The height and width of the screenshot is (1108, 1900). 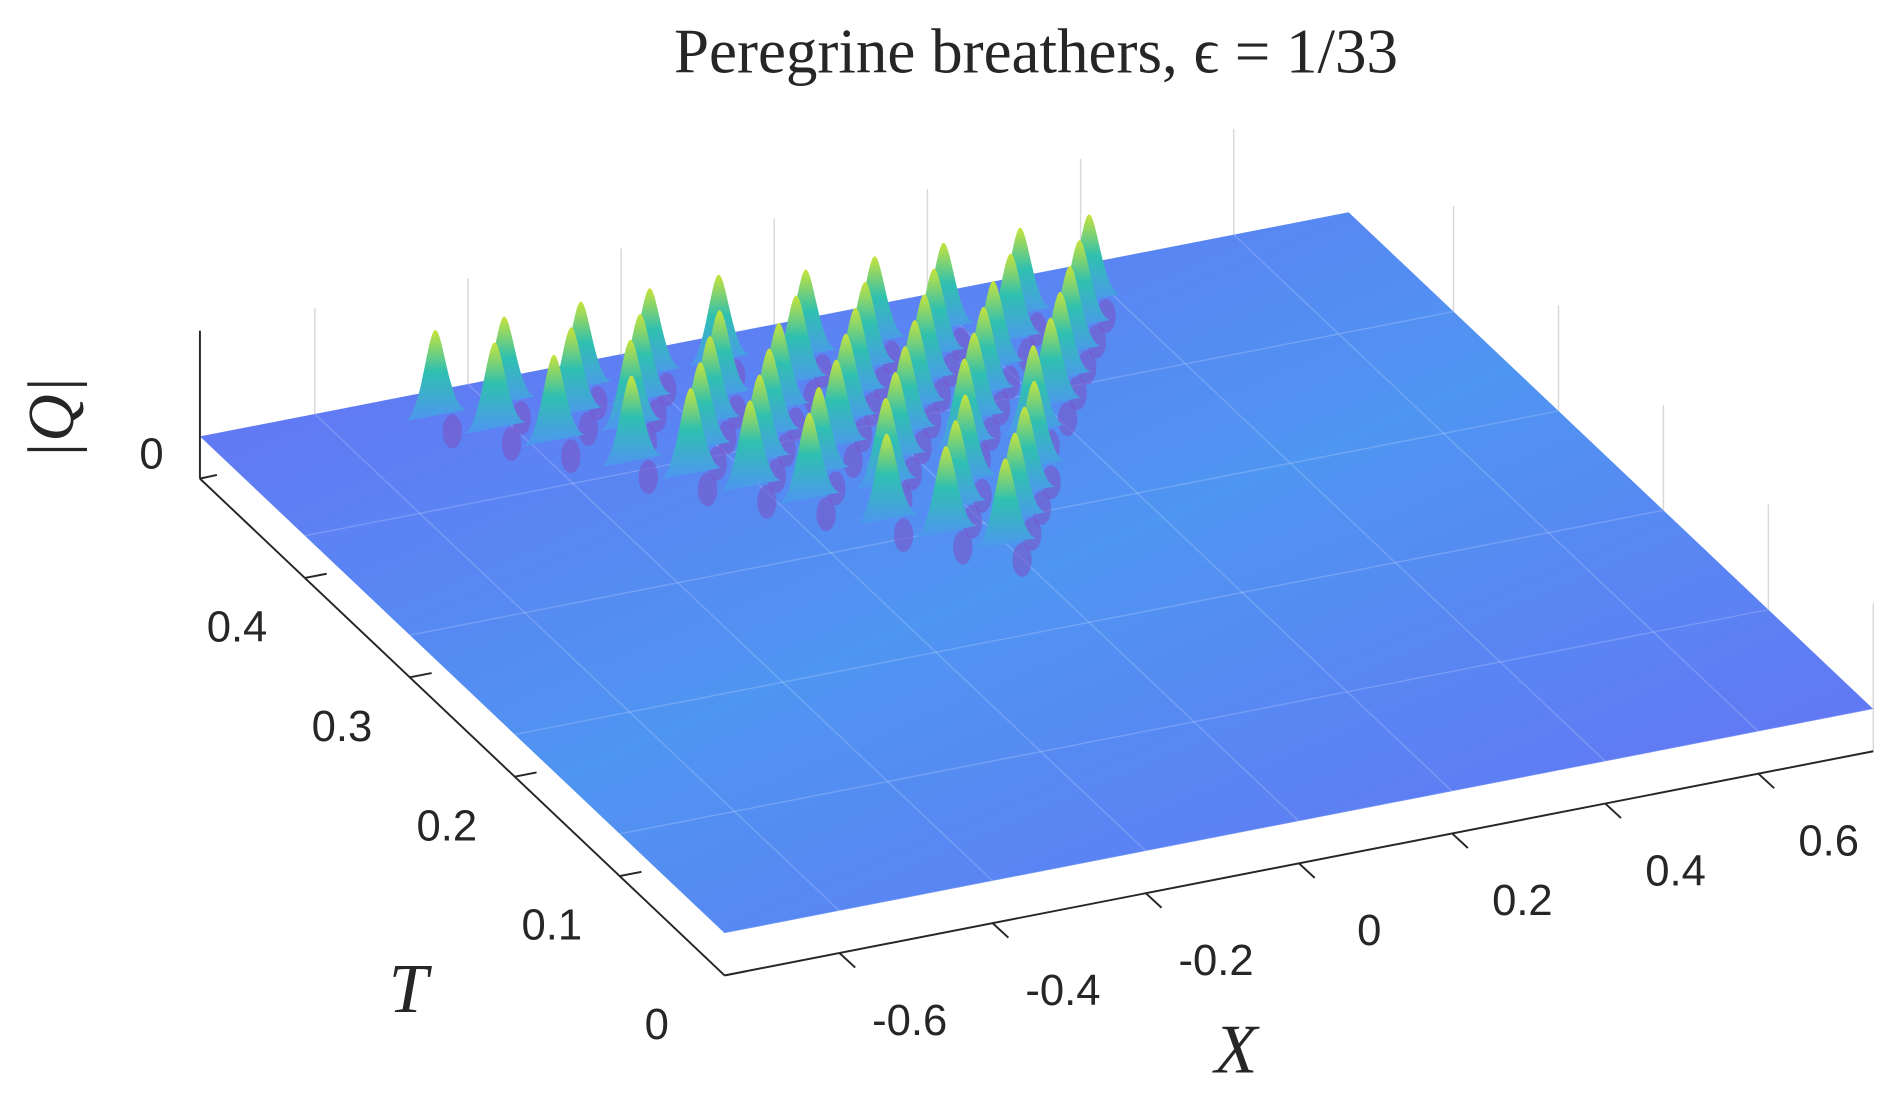 What do you see at coordinates (208, 477) in the screenshot?
I see `z-tick` at bounding box center [208, 477].